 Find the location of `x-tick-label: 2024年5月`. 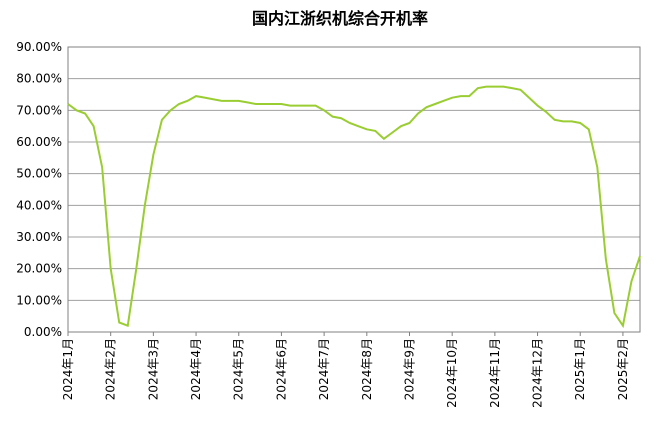

x-tick-label: 2024年5月 is located at coordinates (239, 369).